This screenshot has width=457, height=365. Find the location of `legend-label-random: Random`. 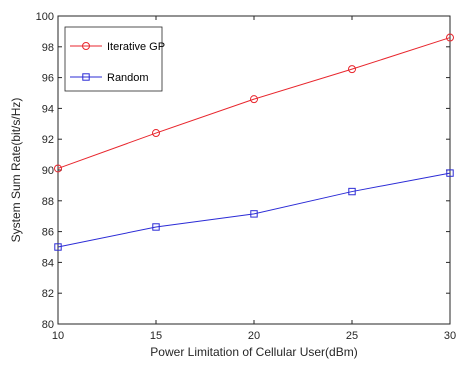

legend-label-random: Random is located at coordinates (128, 78).